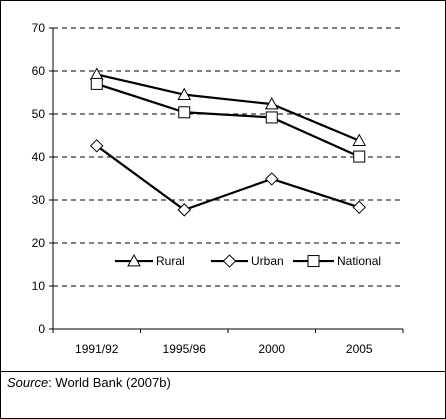  Describe the element at coordinates (134, 260) in the screenshot. I see `legend-marker-rural` at that location.